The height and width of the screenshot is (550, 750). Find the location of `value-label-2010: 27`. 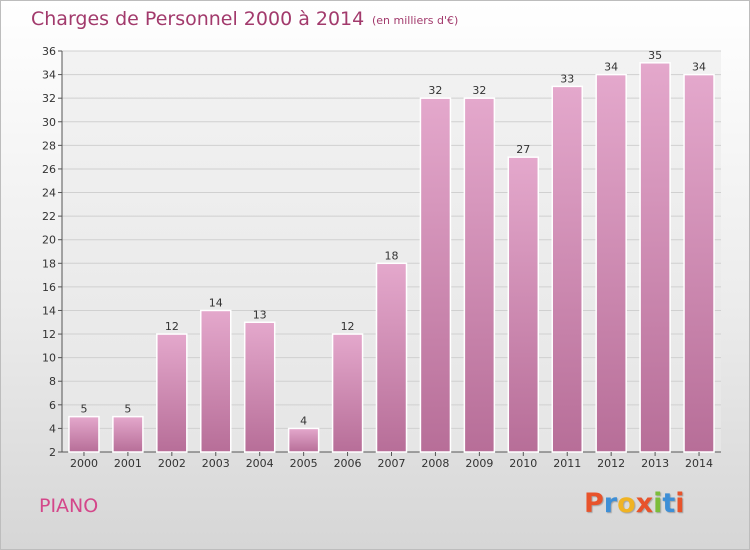

value-label-2010: 27 is located at coordinates (523, 149).